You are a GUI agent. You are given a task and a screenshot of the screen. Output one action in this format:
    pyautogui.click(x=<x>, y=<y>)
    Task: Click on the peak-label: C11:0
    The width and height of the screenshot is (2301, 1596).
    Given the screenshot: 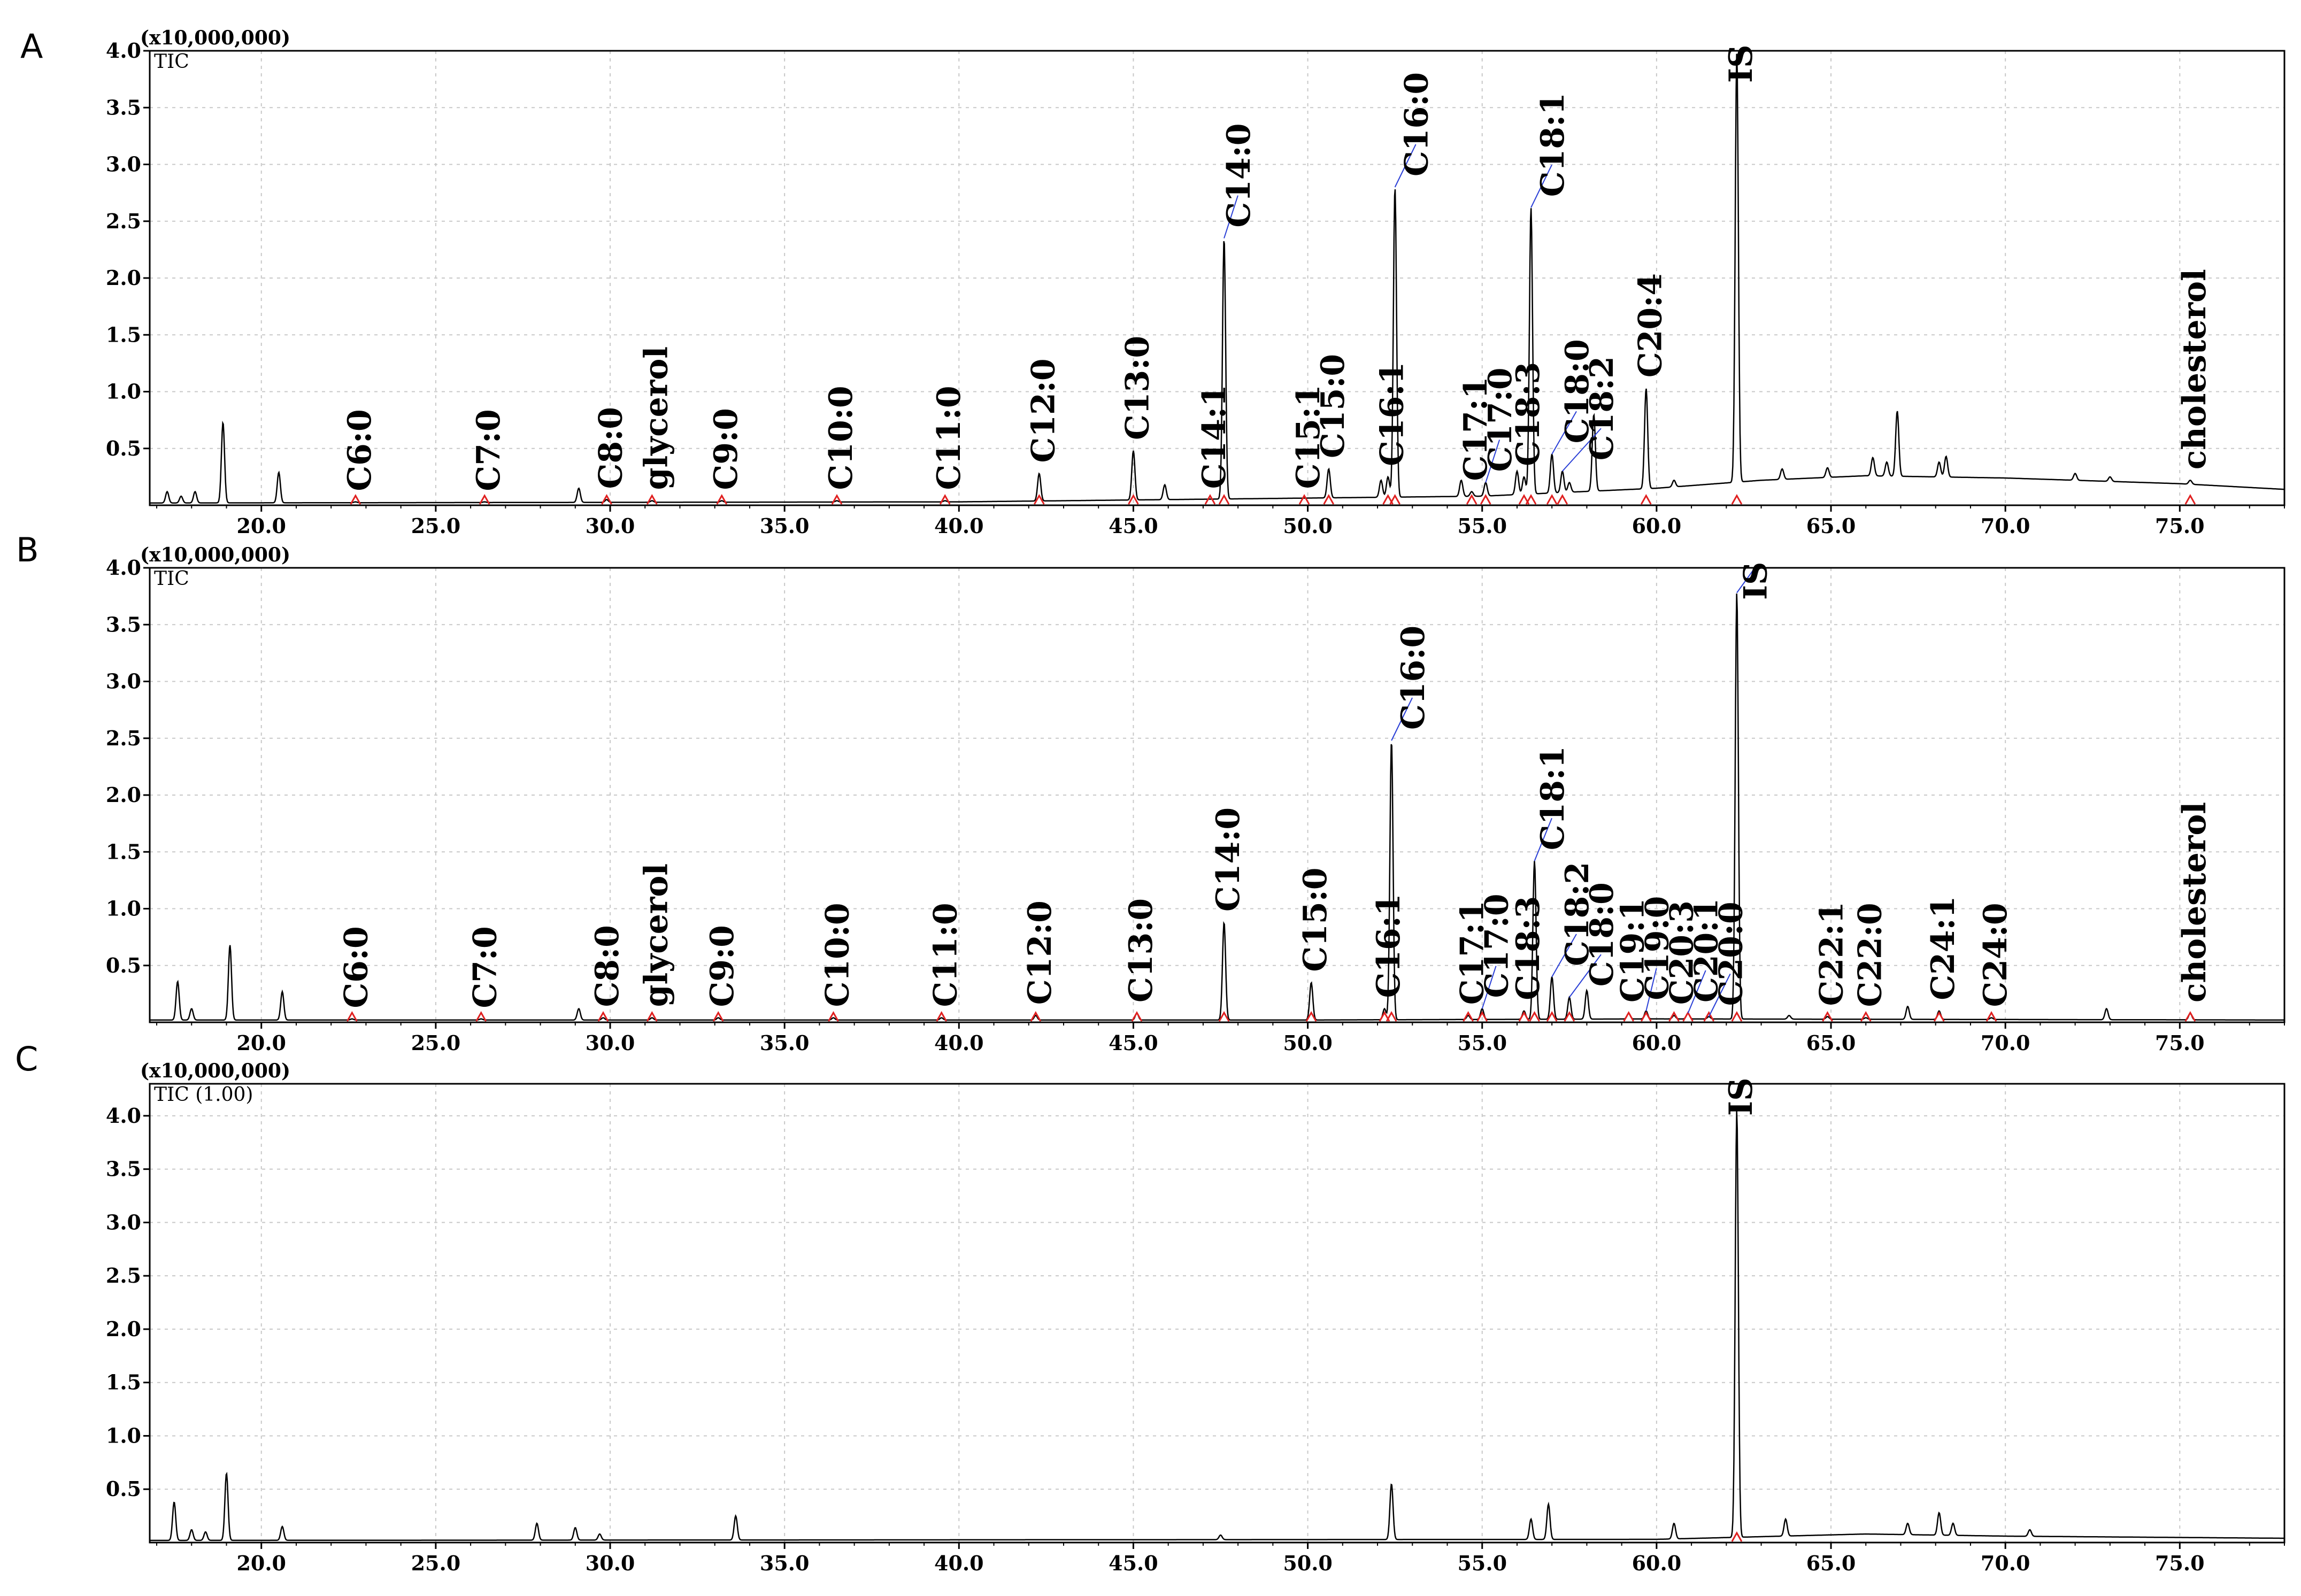 What is the action you would take?
    pyautogui.click(x=946, y=955)
    